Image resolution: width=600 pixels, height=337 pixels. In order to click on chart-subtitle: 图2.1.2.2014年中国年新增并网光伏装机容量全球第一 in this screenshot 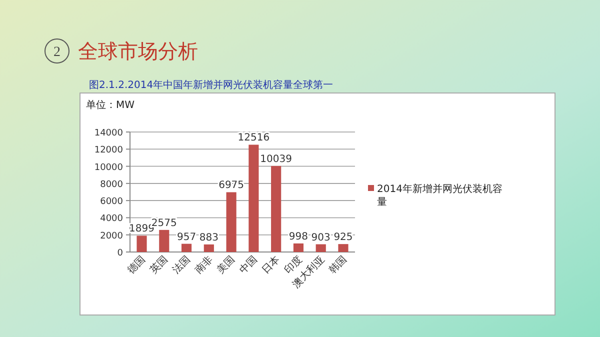, I will do `click(211, 85)`.